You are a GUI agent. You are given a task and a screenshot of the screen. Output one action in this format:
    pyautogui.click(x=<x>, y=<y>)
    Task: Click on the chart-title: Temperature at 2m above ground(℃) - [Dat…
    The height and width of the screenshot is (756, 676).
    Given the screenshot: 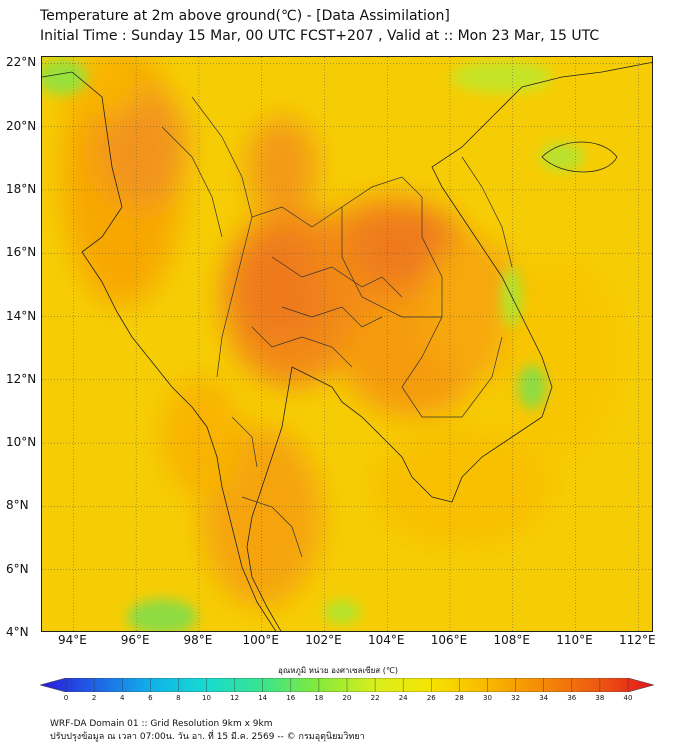 What is the action you would take?
    pyautogui.click(x=319, y=26)
    